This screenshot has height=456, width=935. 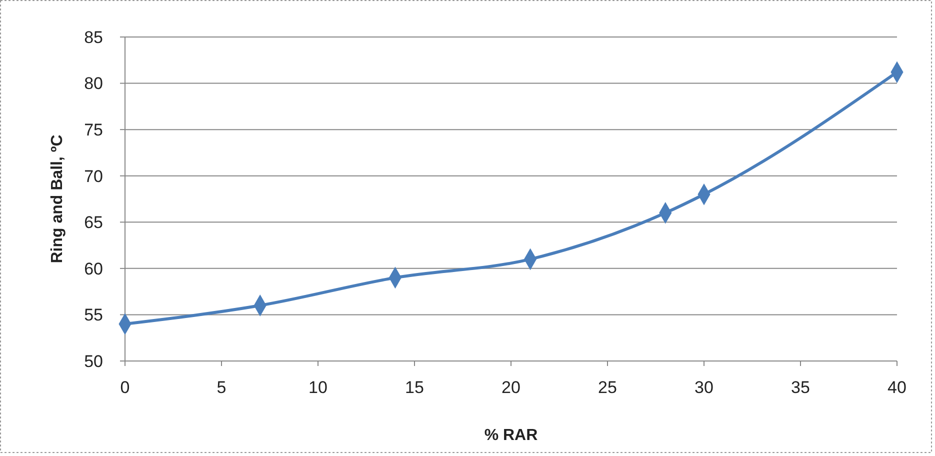 I want to click on y-tick-label: 50, so click(x=93, y=361).